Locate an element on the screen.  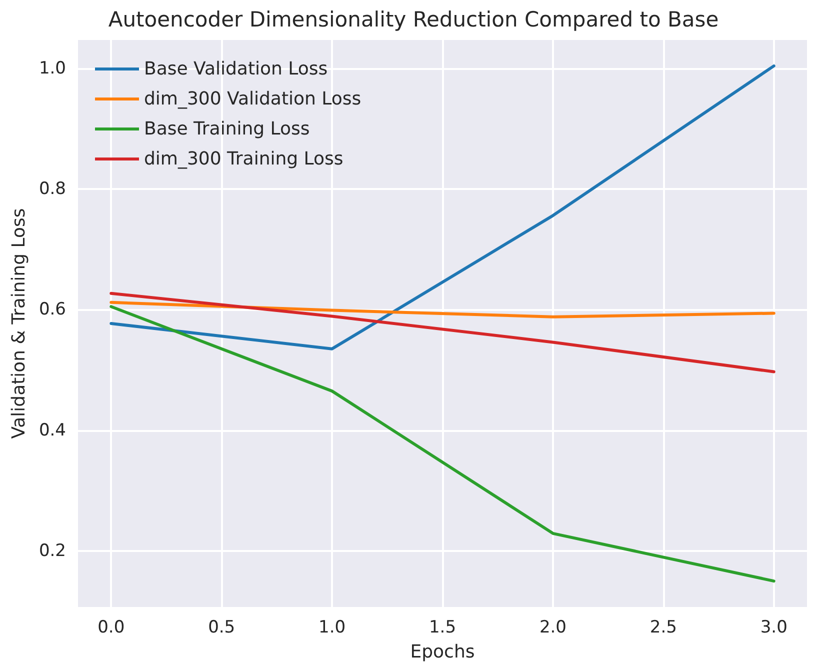
x-axis-title: Epochs is located at coordinates (442, 652).